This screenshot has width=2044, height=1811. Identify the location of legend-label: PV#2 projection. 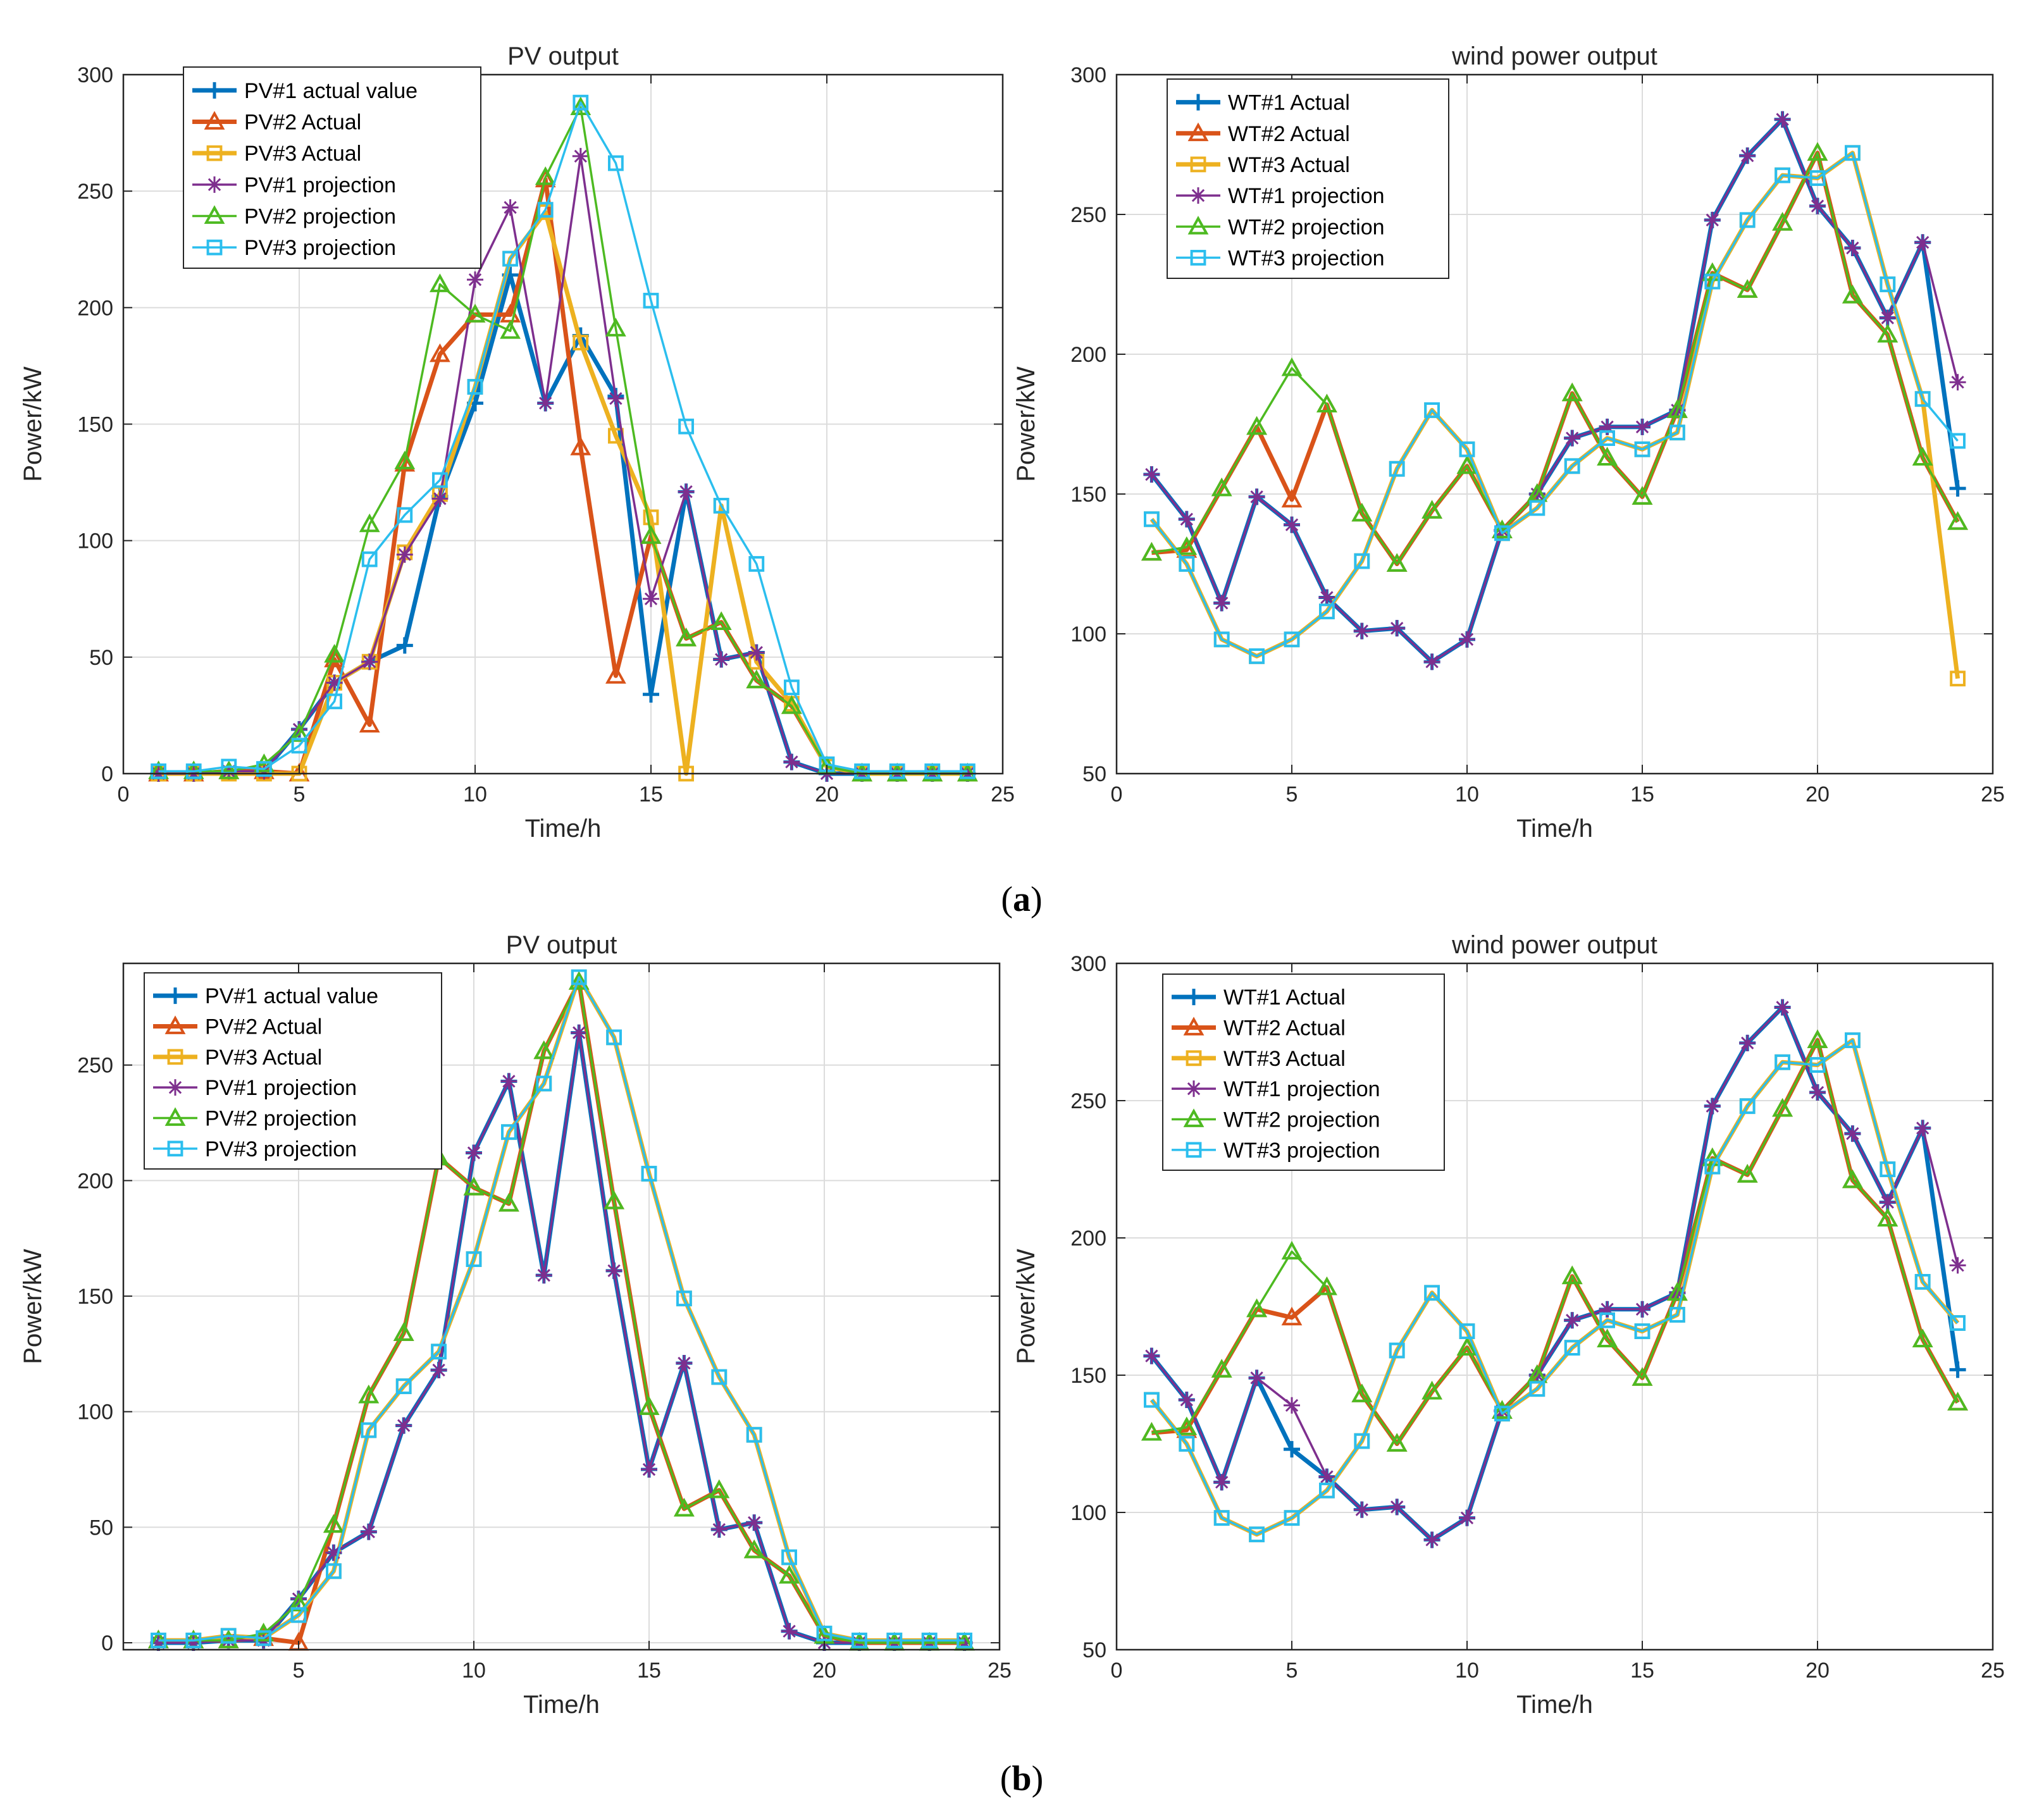
(281, 1119).